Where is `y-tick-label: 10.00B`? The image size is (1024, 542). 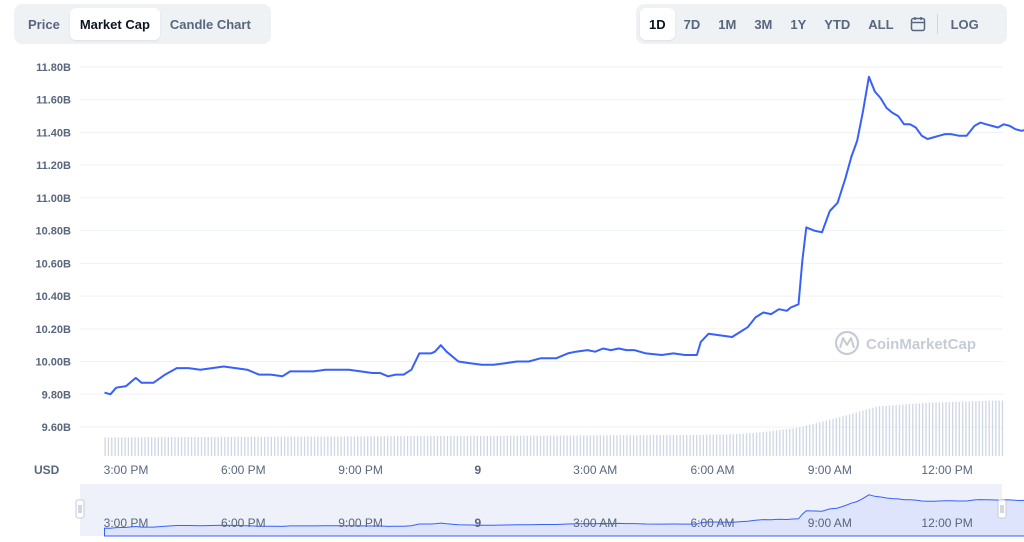 y-tick-label: 10.00B is located at coordinates (54, 363).